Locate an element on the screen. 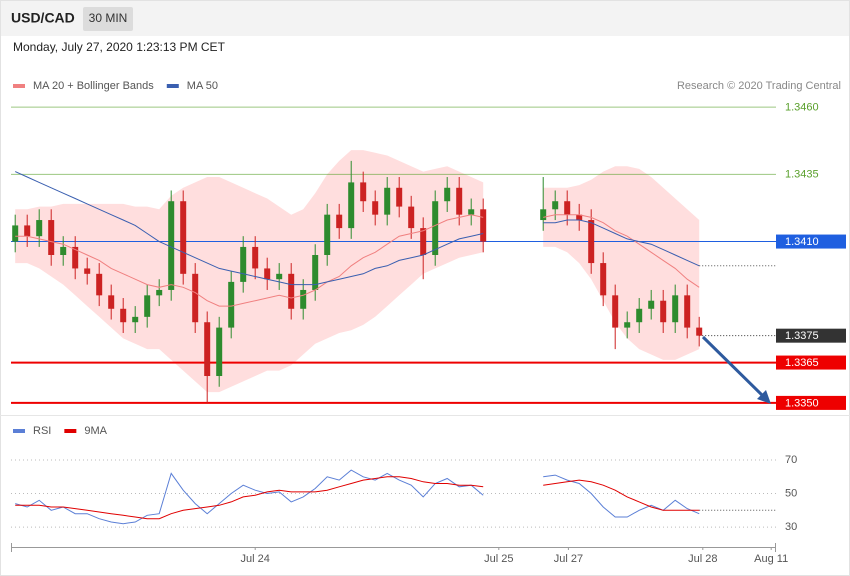  interval-chip is located at coordinates (108, 19).